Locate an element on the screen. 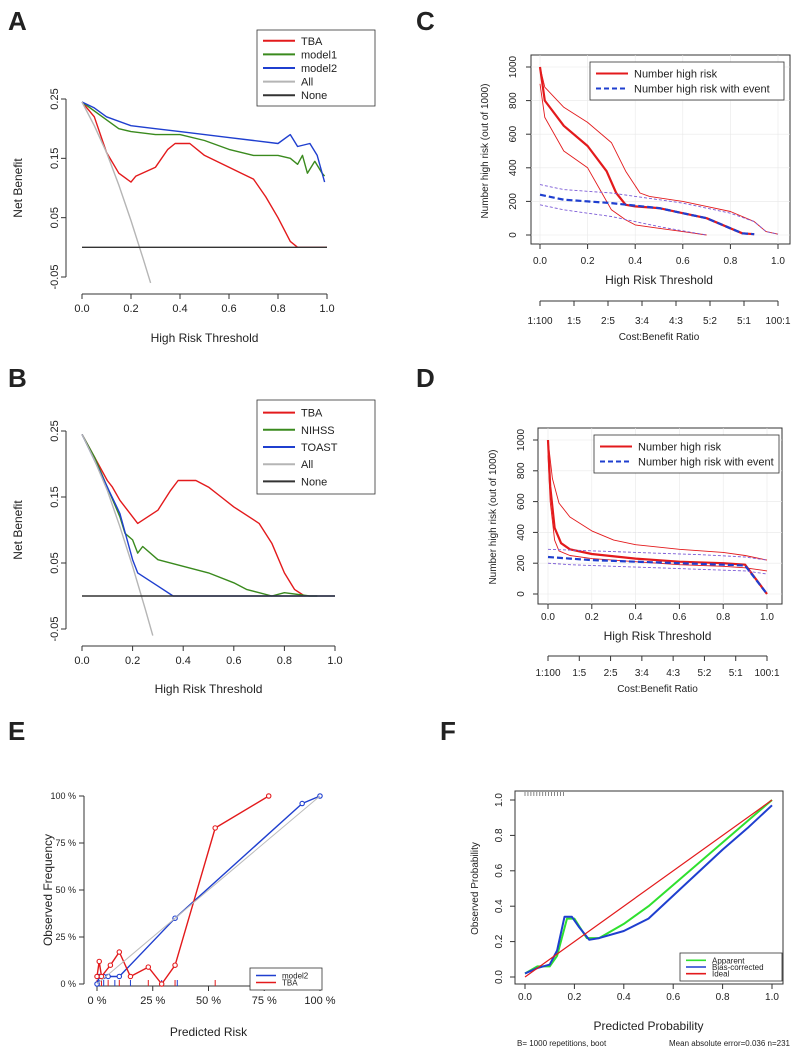 This screenshot has height=1051, width=800. plot-frame is located at coordinates (649, 887).